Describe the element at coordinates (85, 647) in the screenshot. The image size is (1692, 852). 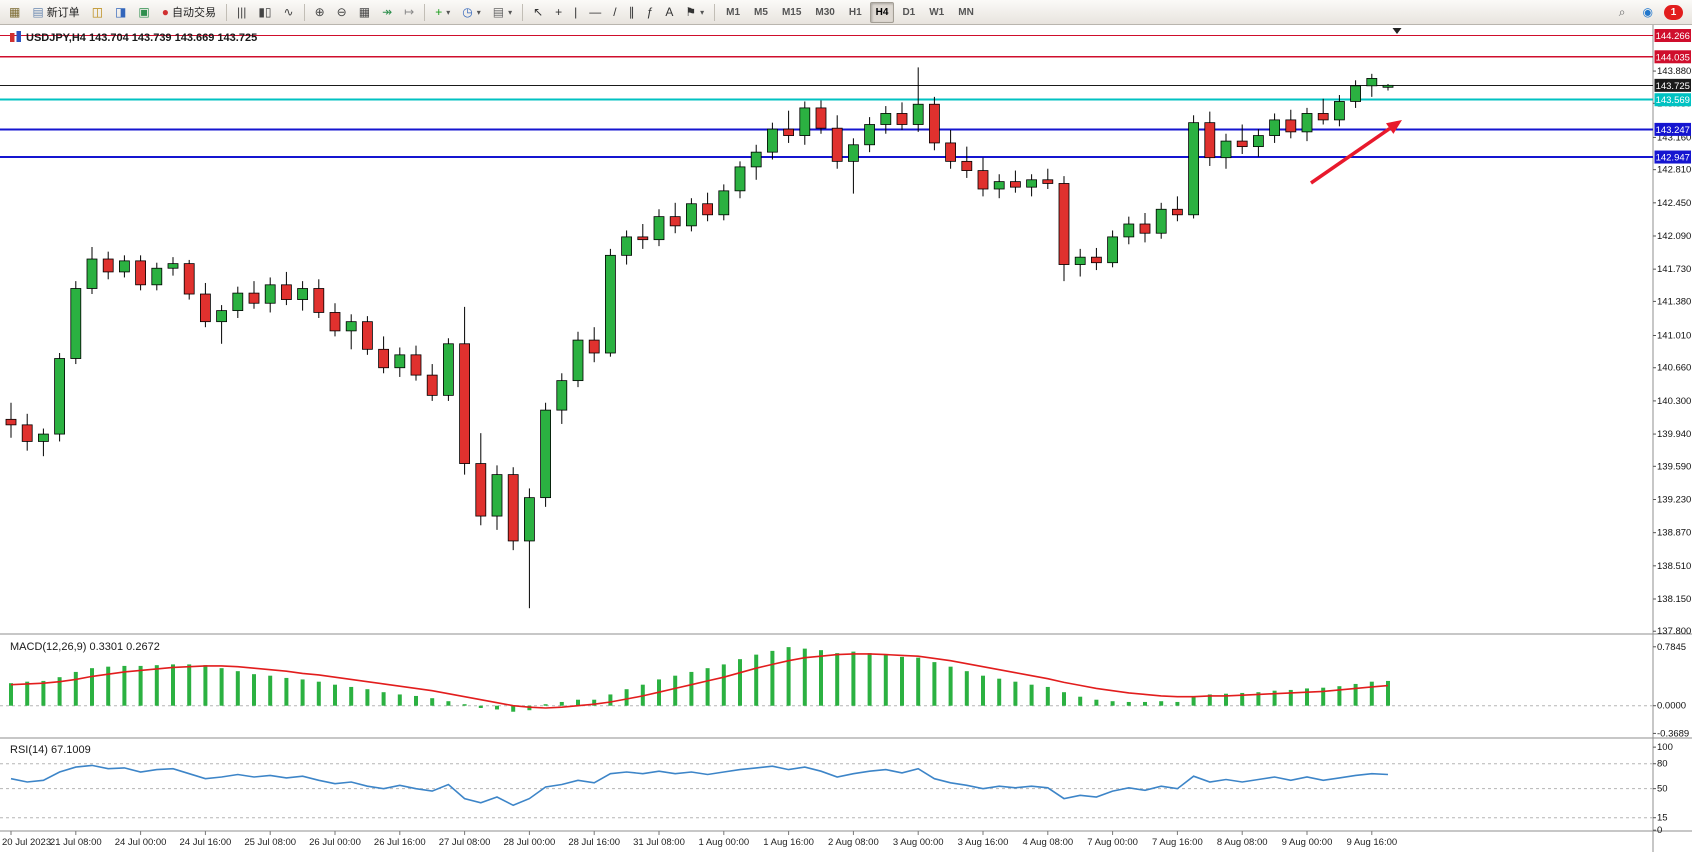
I see `macd-label: MACD(12,26,9) 0.3301 0.2672` at that location.